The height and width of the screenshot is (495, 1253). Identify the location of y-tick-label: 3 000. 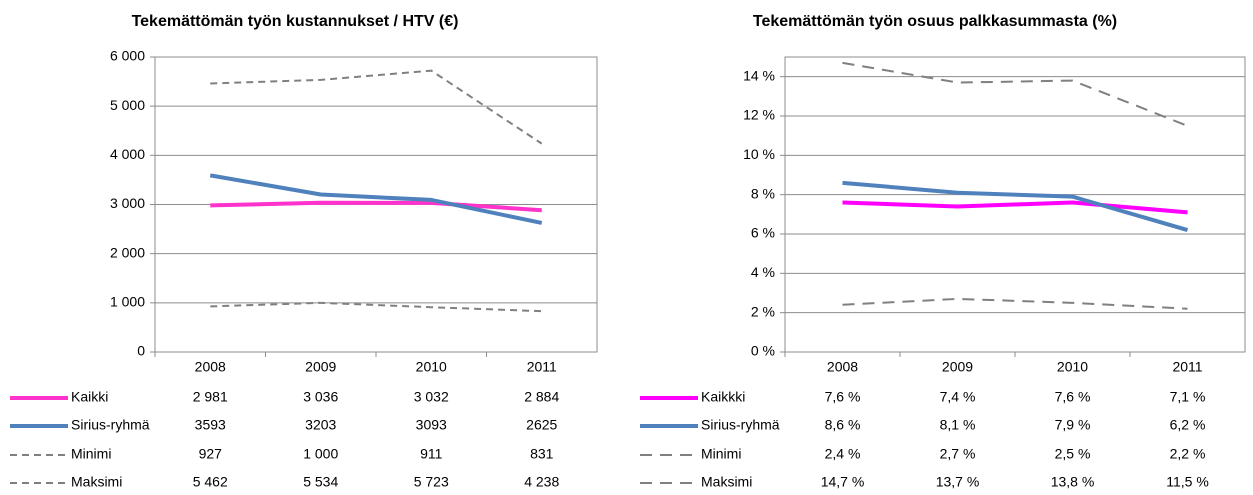
(127, 203).